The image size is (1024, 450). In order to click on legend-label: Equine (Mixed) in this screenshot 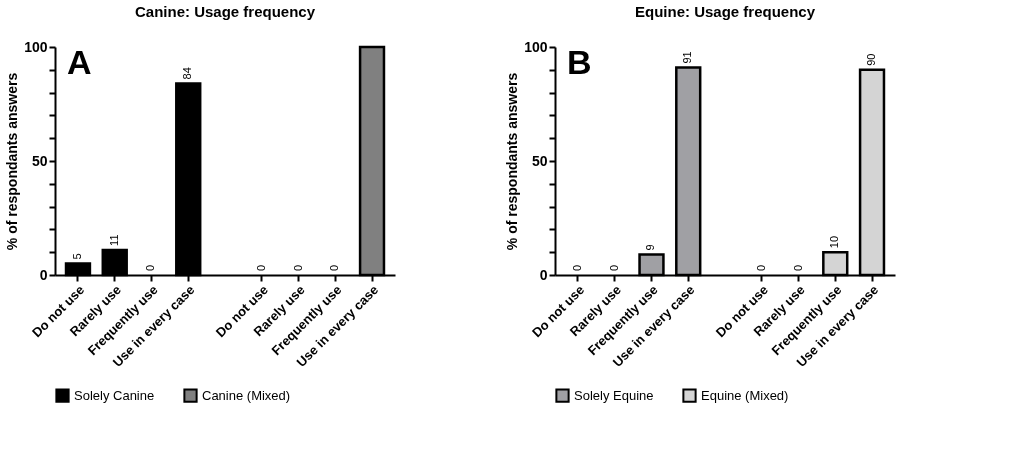, I will do `click(745, 395)`.